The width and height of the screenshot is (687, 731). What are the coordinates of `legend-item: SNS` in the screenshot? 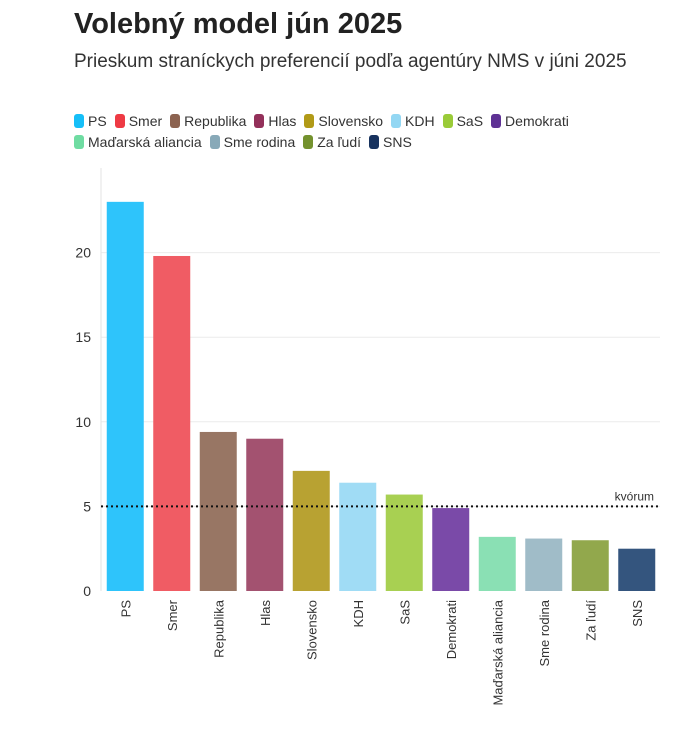 It's located at (390, 142).